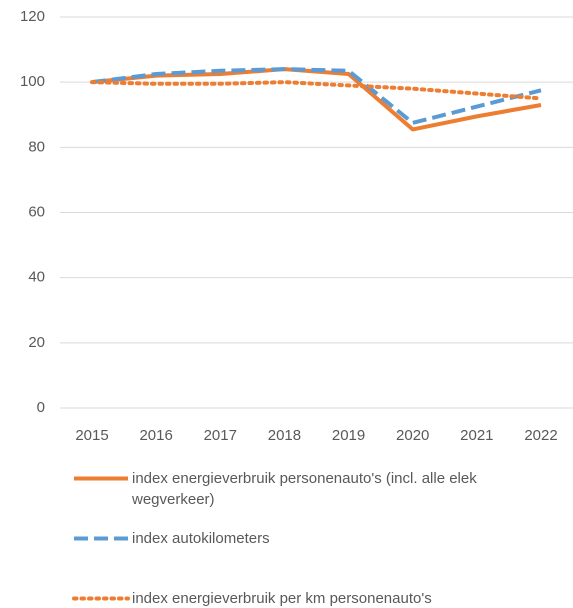  Describe the element at coordinates (36, 211) in the screenshot. I see `y-tick-label: 60` at that location.